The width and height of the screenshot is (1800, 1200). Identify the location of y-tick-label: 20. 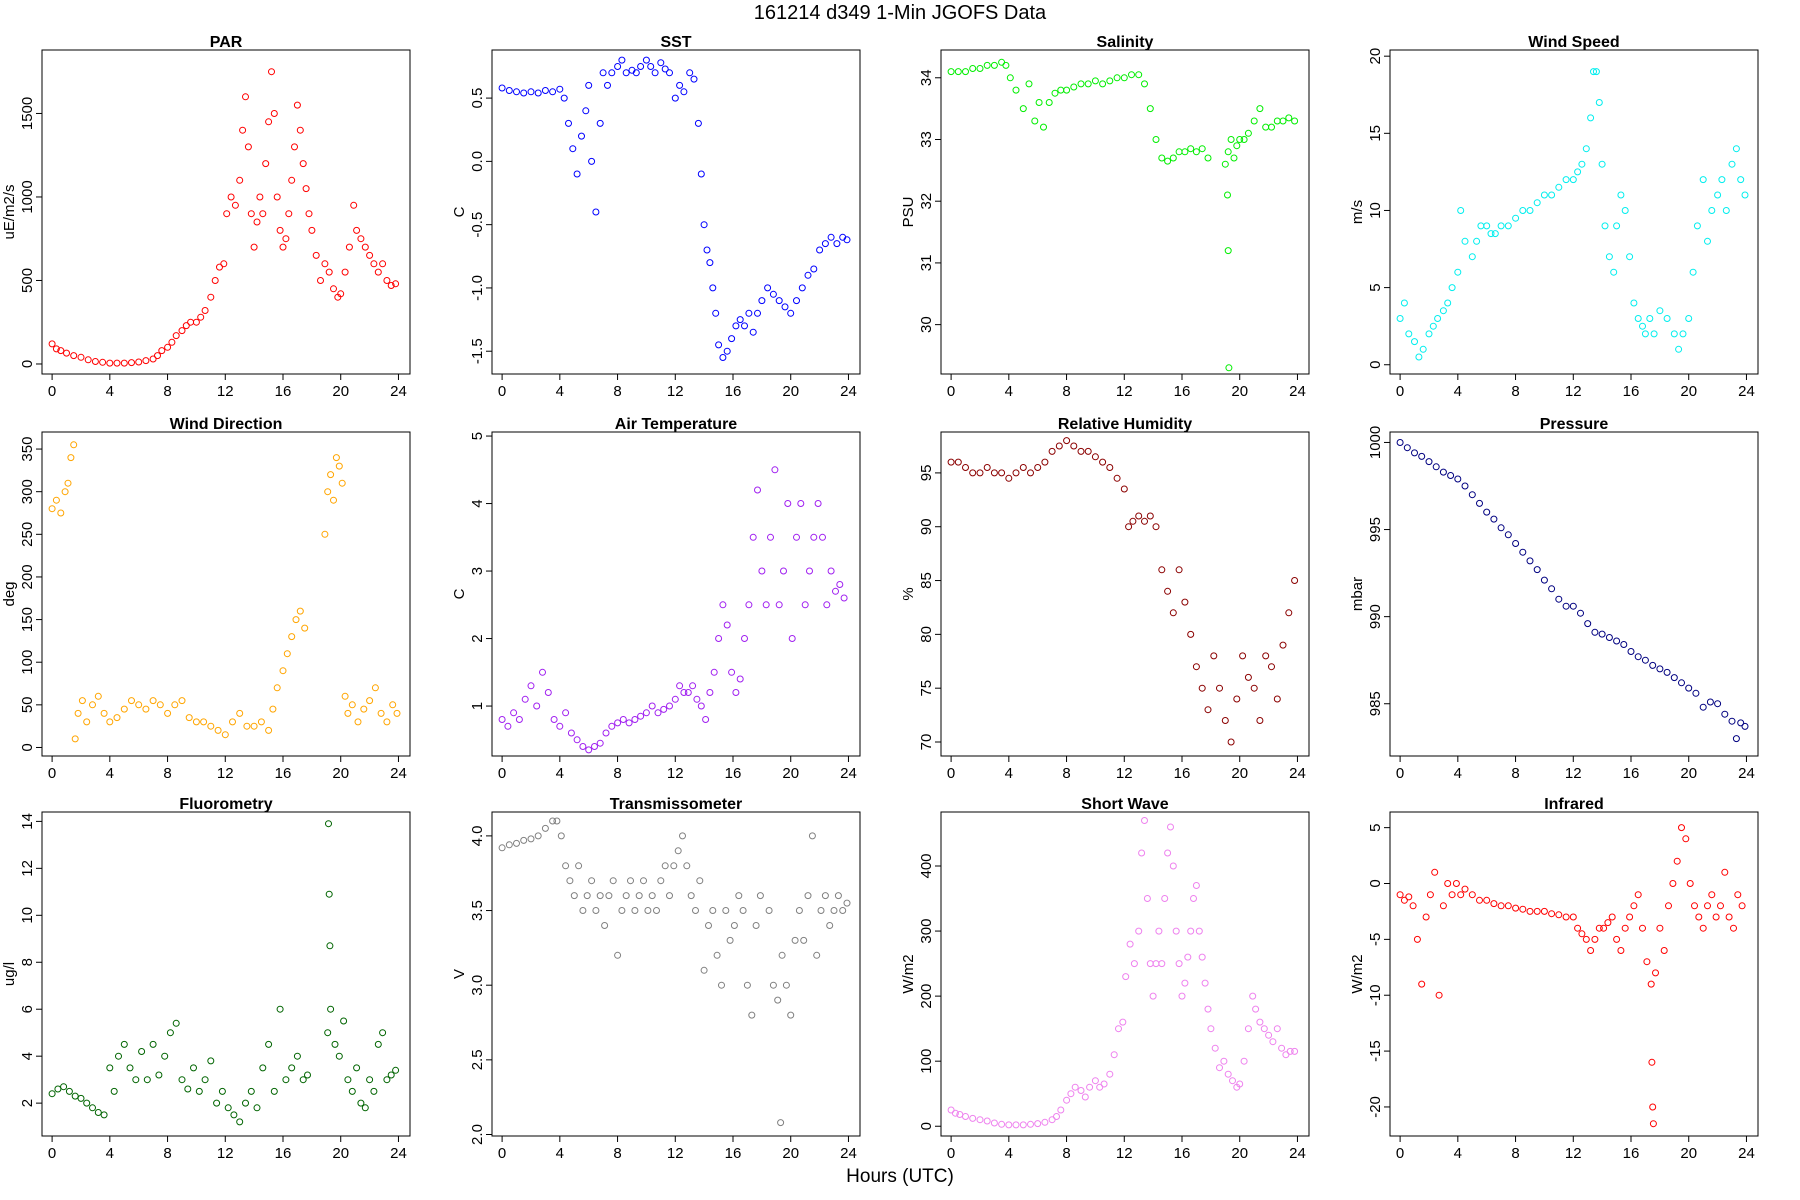
(1375, 56).